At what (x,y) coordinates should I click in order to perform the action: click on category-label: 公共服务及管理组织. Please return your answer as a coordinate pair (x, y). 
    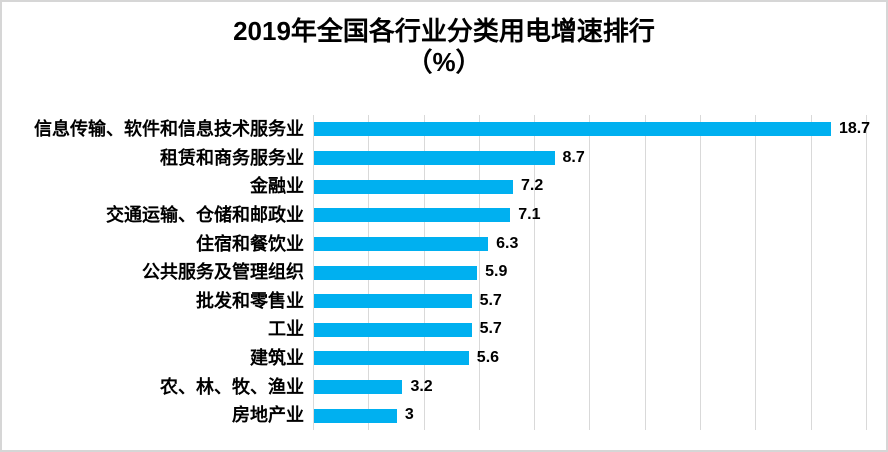
    Looking at the image, I should click on (223, 272).